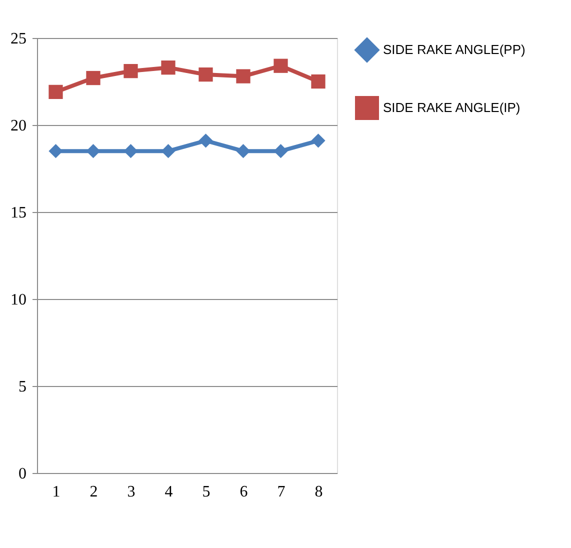 This screenshot has width=571, height=548. What do you see at coordinates (56, 492) in the screenshot?
I see `x-tick-label: 1` at bounding box center [56, 492].